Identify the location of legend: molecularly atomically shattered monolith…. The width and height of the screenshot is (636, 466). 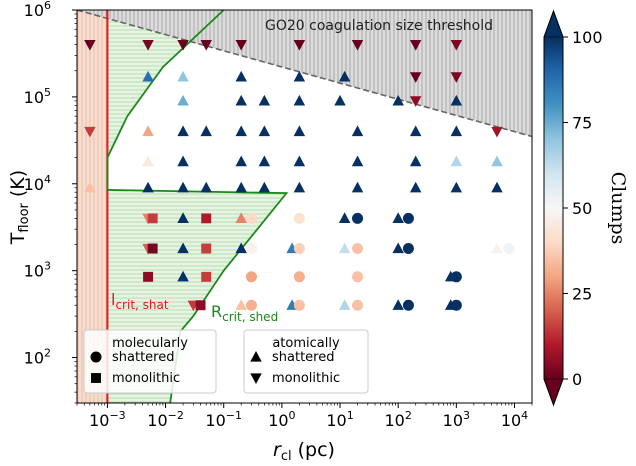
(226, 361).